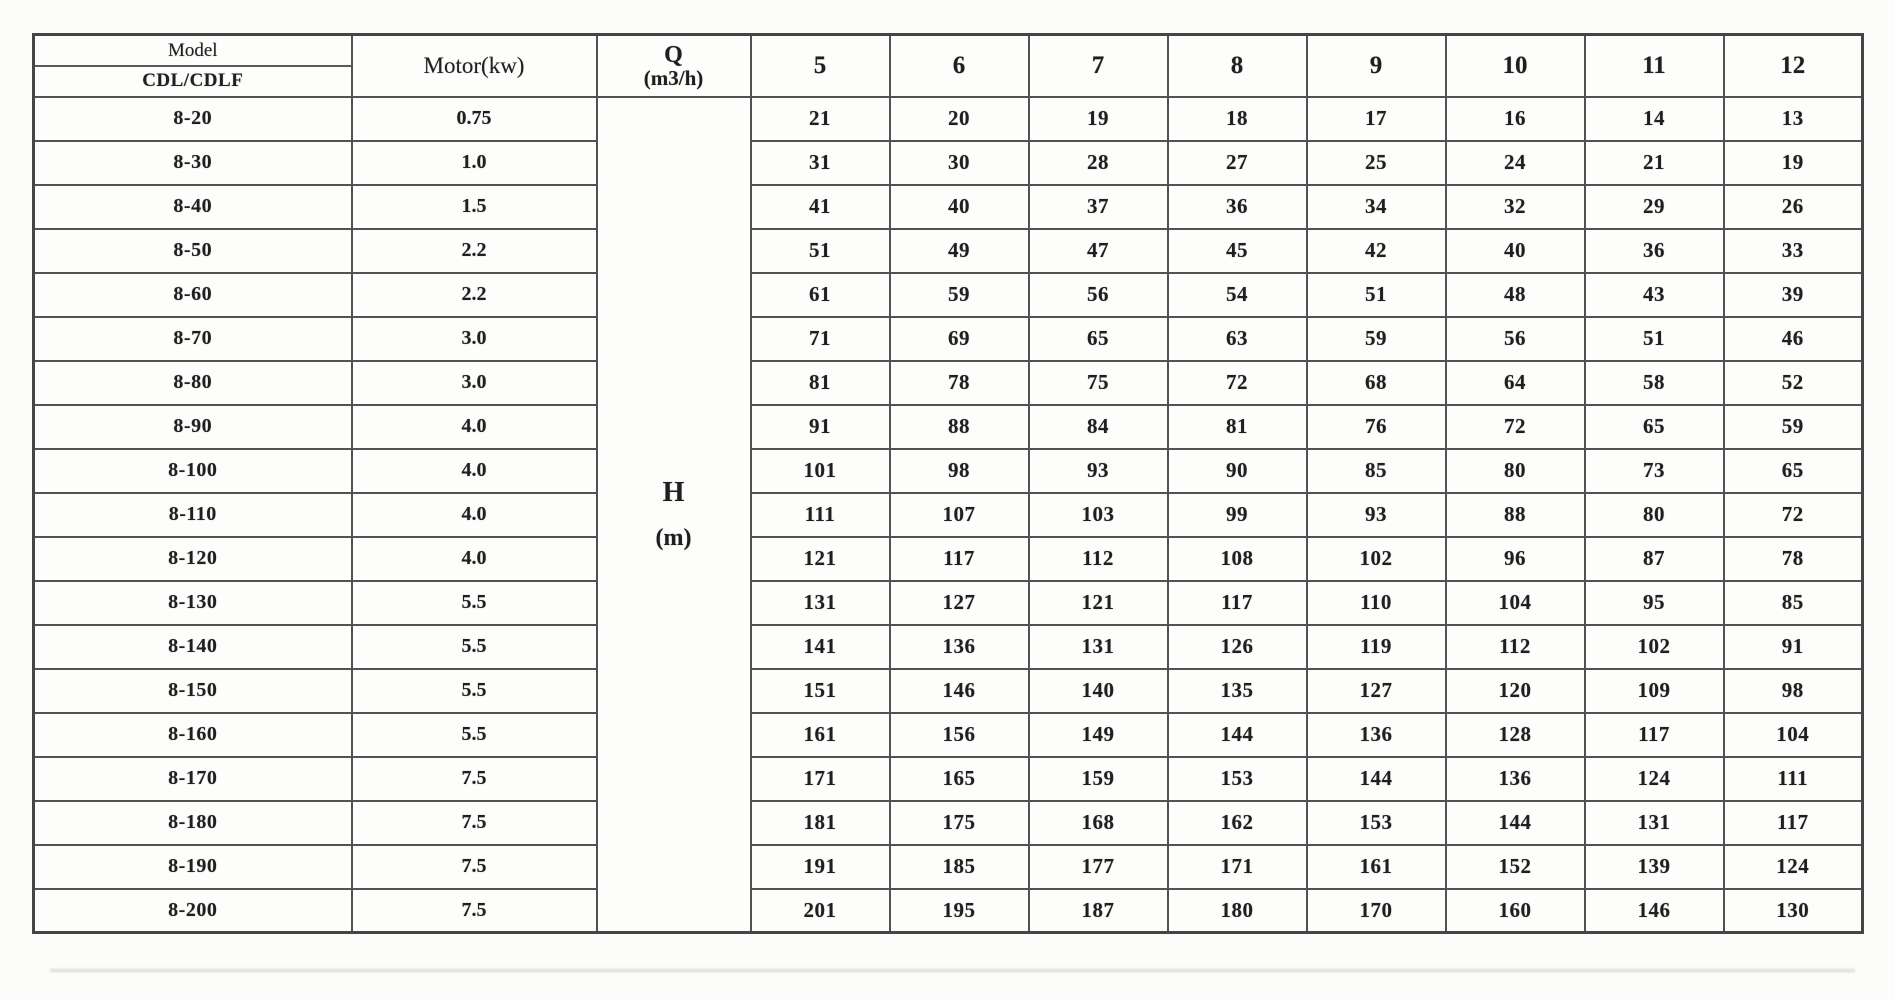 The image size is (1895, 1000). What do you see at coordinates (1098, 382) in the screenshot?
I see `head-value-cell: 75` at bounding box center [1098, 382].